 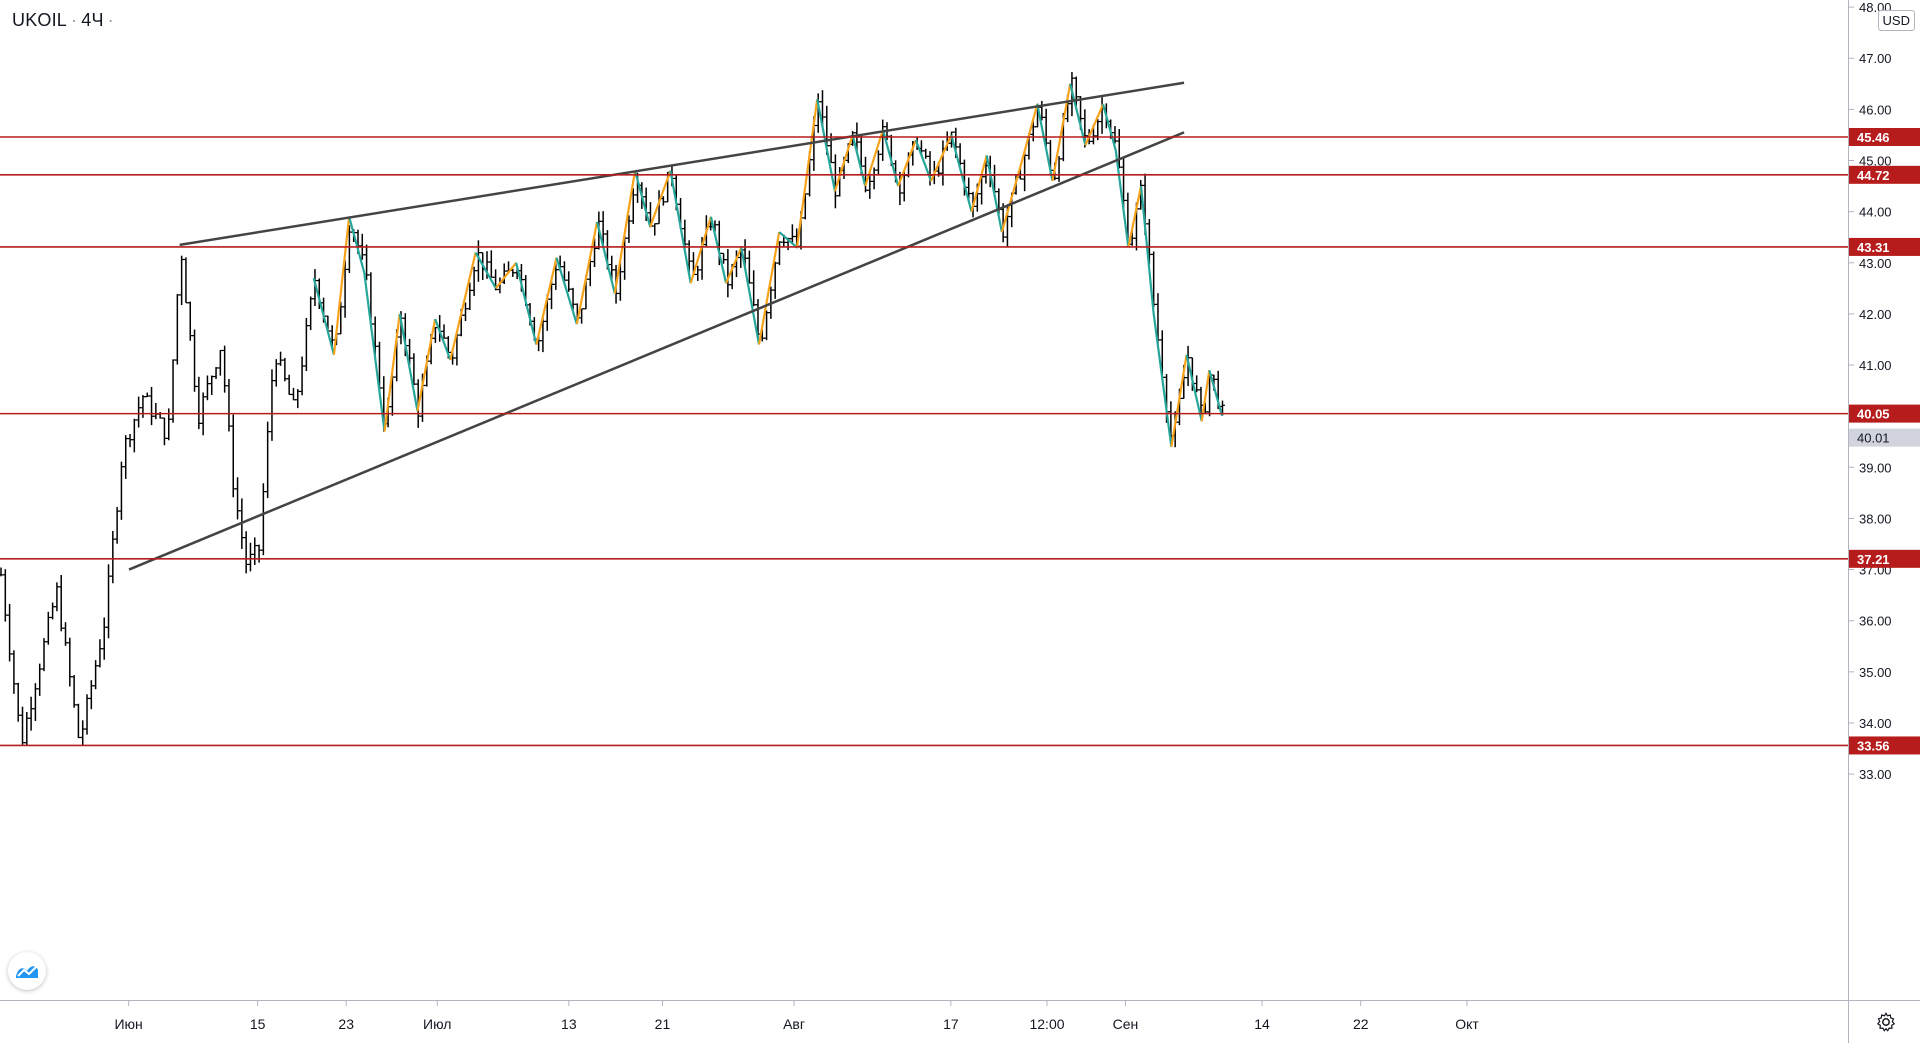 I want to click on price-tick-label: 35.00, so click(x=1875, y=672).